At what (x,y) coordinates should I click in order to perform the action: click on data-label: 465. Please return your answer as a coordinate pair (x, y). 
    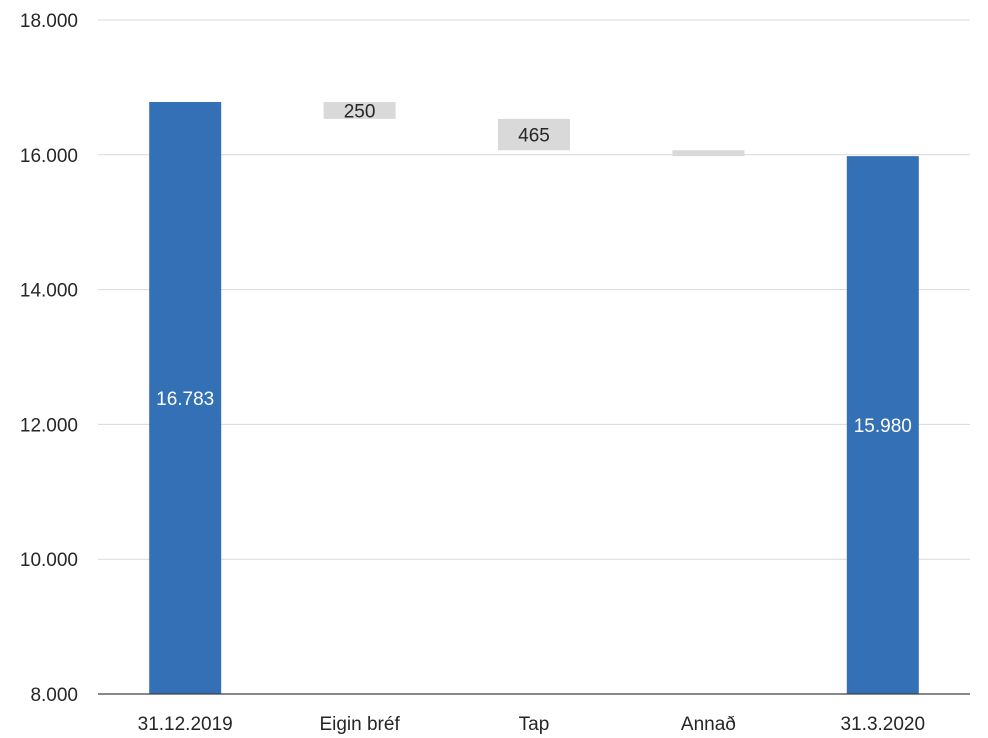
    Looking at the image, I should click on (534, 136).